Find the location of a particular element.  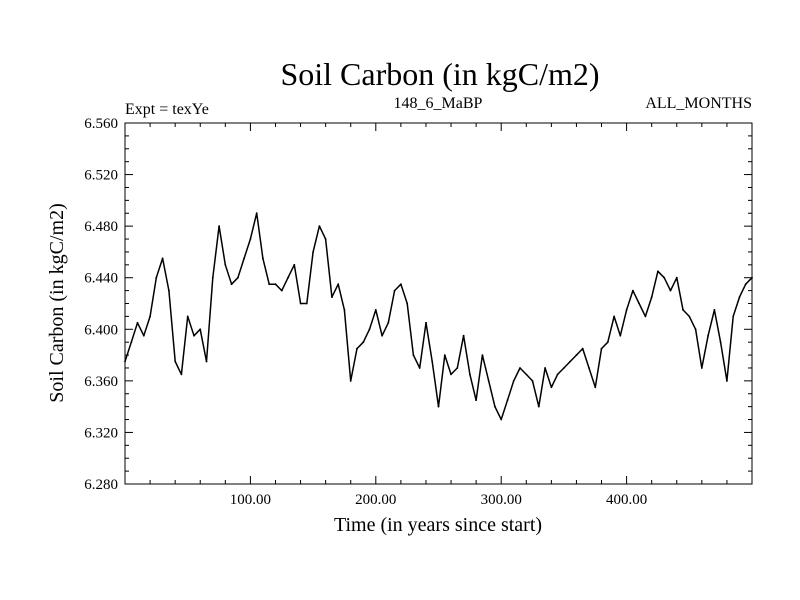

x-tick-label: 300.00 is located at coordinates (501, 500).